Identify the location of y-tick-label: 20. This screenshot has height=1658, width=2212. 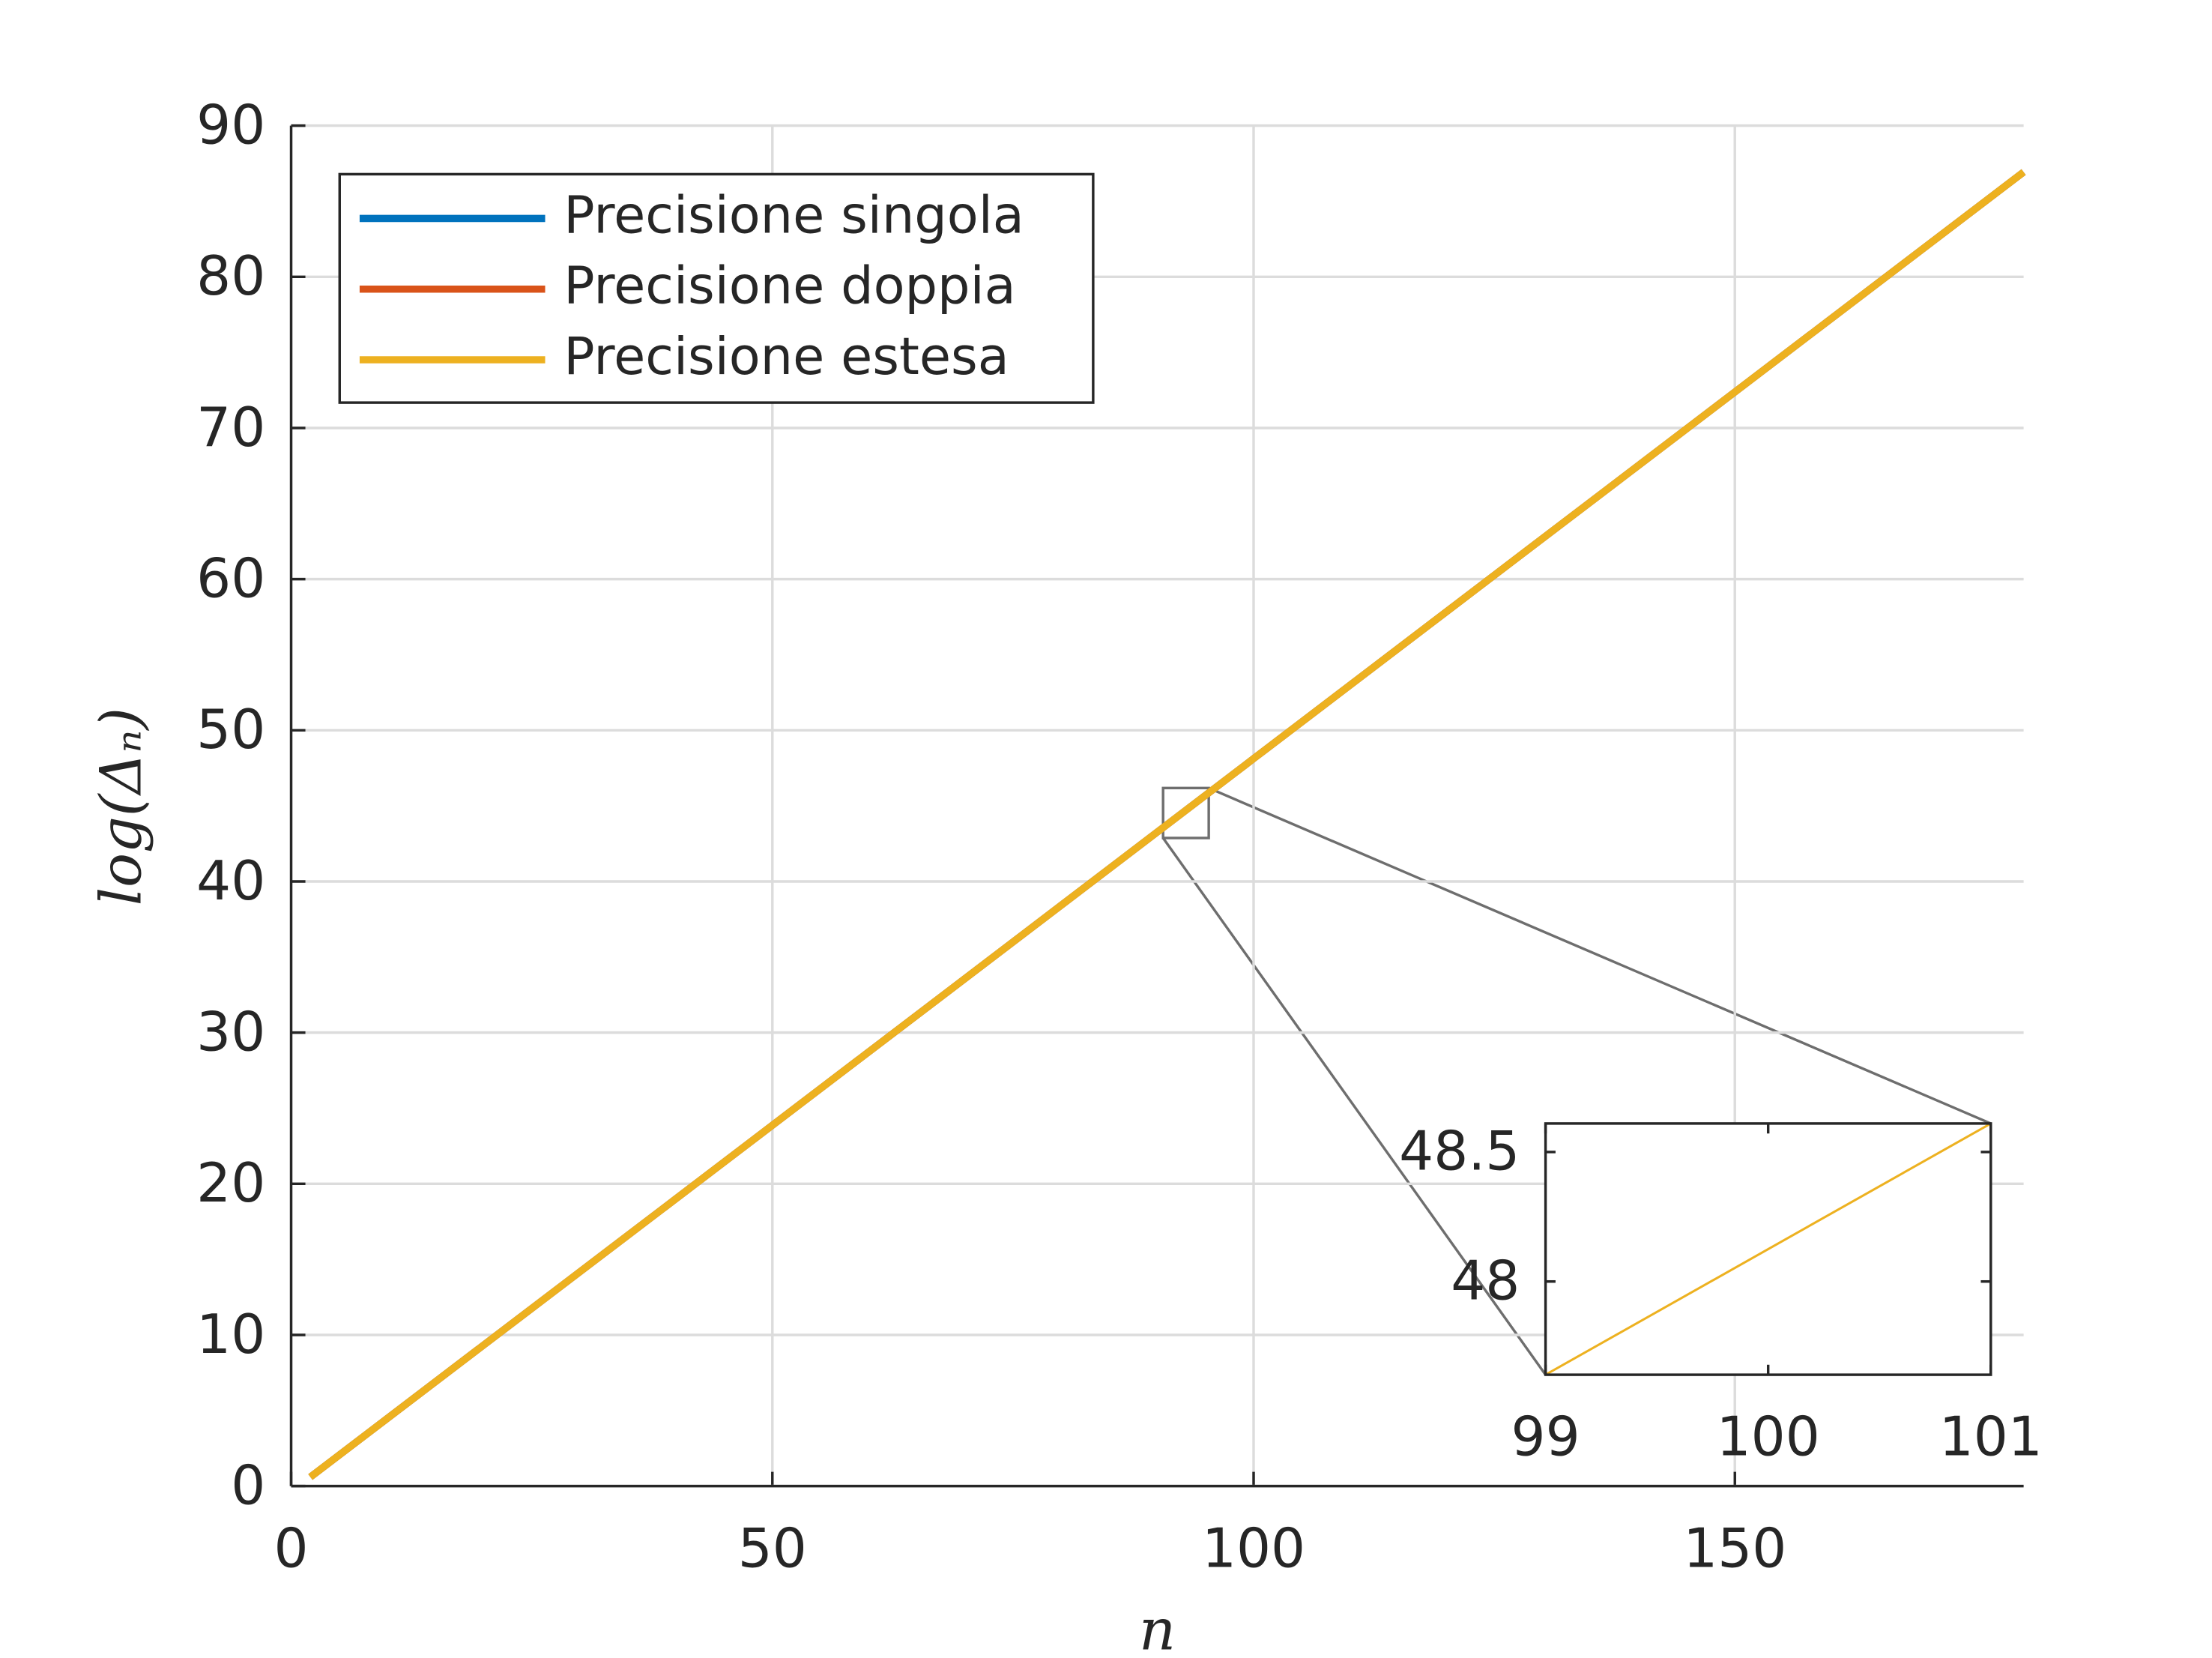
(231, 1183).